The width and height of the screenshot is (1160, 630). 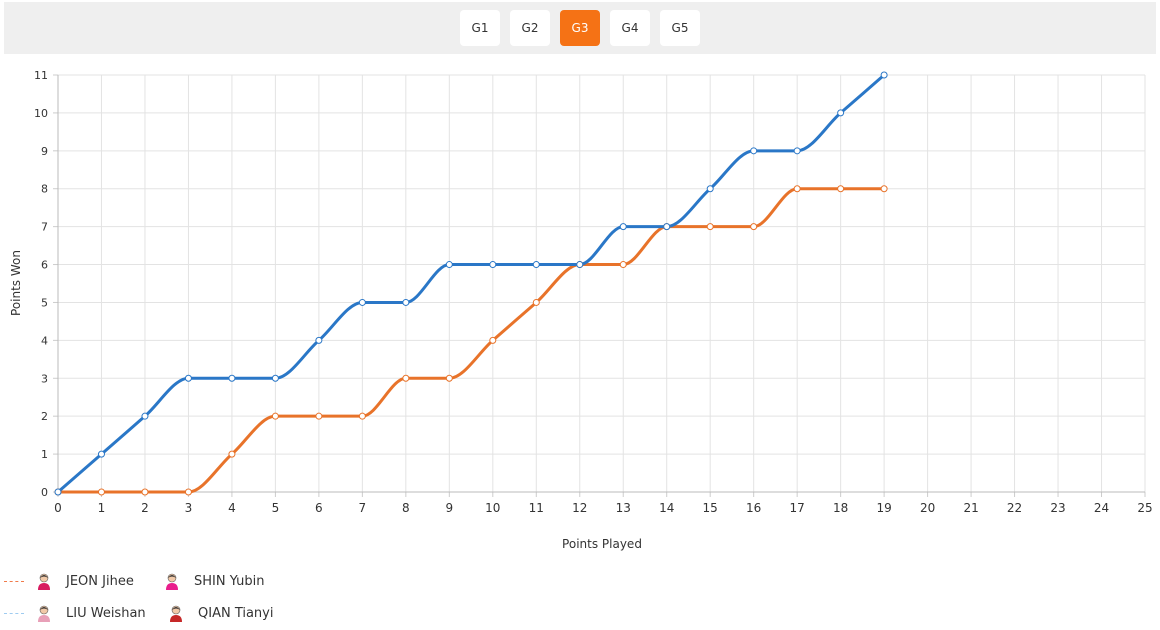 I want to click on x-tick-label: 16, so click(x=753, y=508).